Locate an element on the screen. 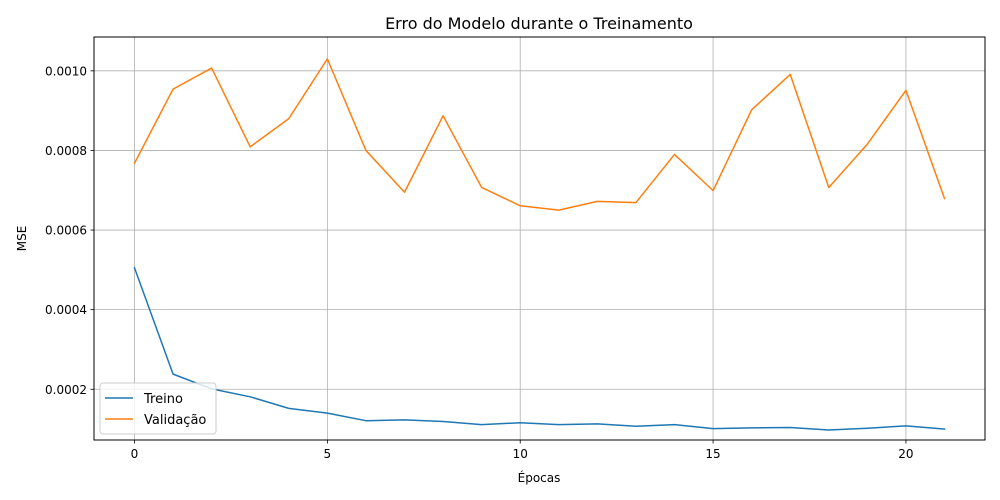 The height and width of the screenshot is (500, 1000). legend-label-validacao: Validação is located at coordinates (175, 420).